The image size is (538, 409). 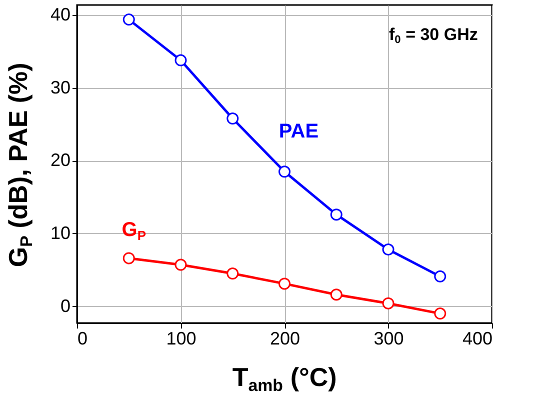 What do you see at coordinates (285, 338) in the screenshot?
I see `x-tick-label: 200` at bounding box center [285, 338].